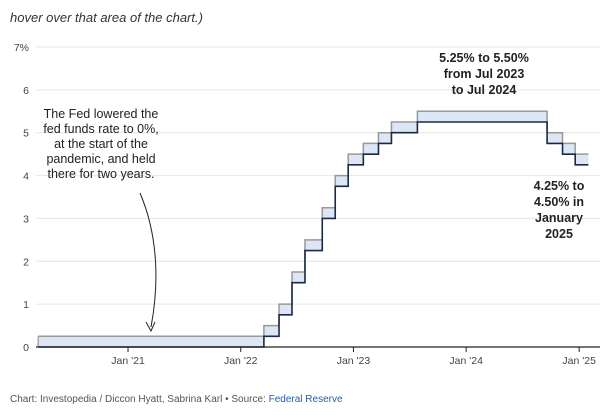 This screenshot has width=601, height=415. I want to click on annotation-arrow, so click(148, 260).